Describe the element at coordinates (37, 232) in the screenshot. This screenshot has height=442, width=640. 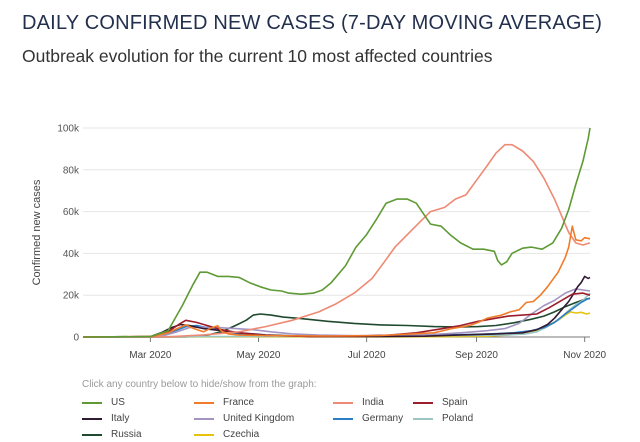
I see `y-axis-label: Confirmed new cases` at that location.